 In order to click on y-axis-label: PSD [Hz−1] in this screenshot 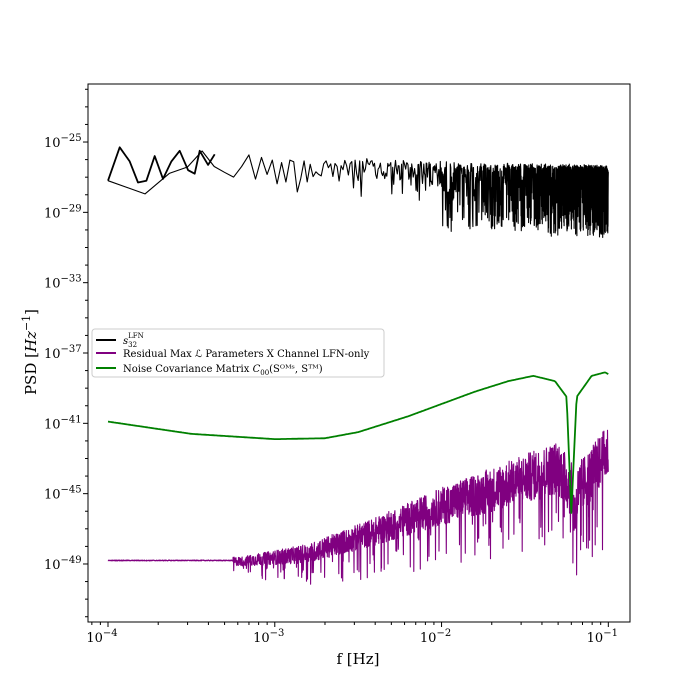, I will do `click(30, 352)`.